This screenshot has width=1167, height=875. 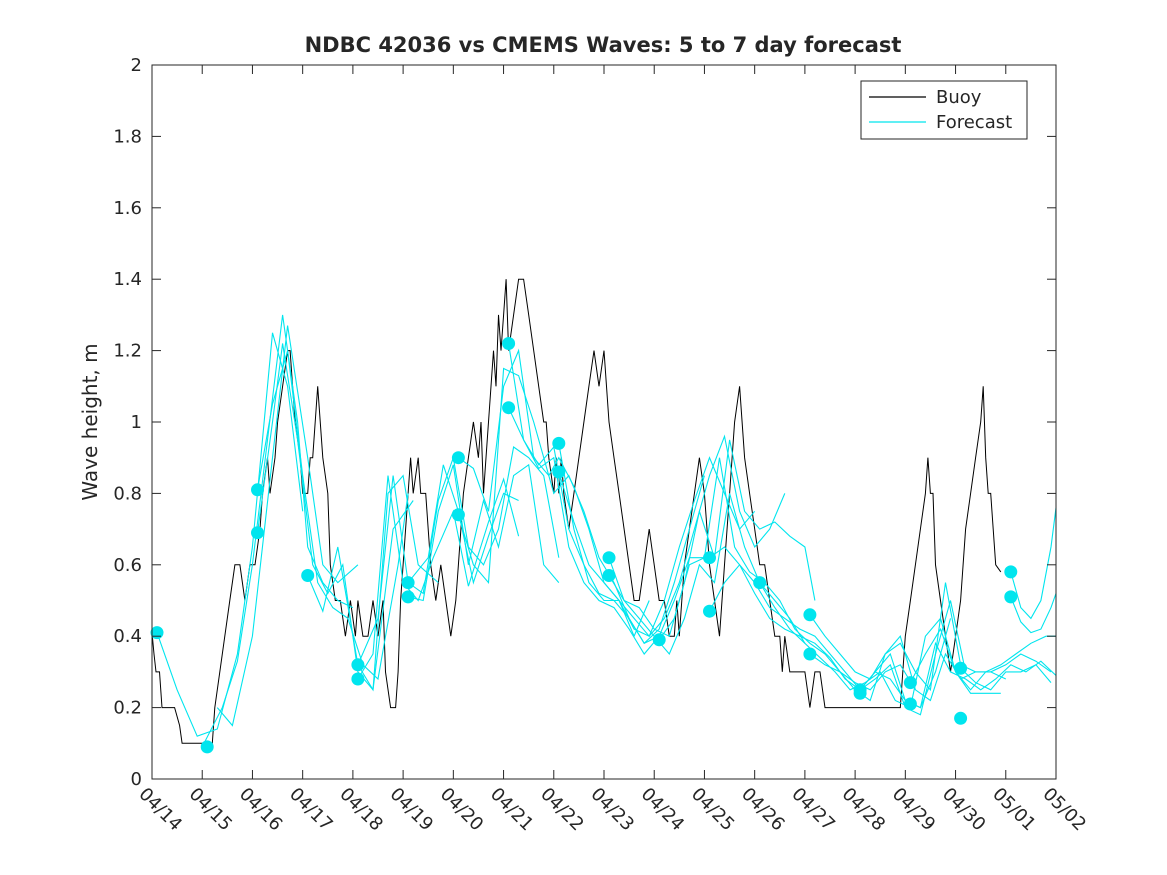 What do you see at coordinates (562, 810) in the screenshot?
I see `x-tick-label: 04/22` at bounding box center [562, 810].